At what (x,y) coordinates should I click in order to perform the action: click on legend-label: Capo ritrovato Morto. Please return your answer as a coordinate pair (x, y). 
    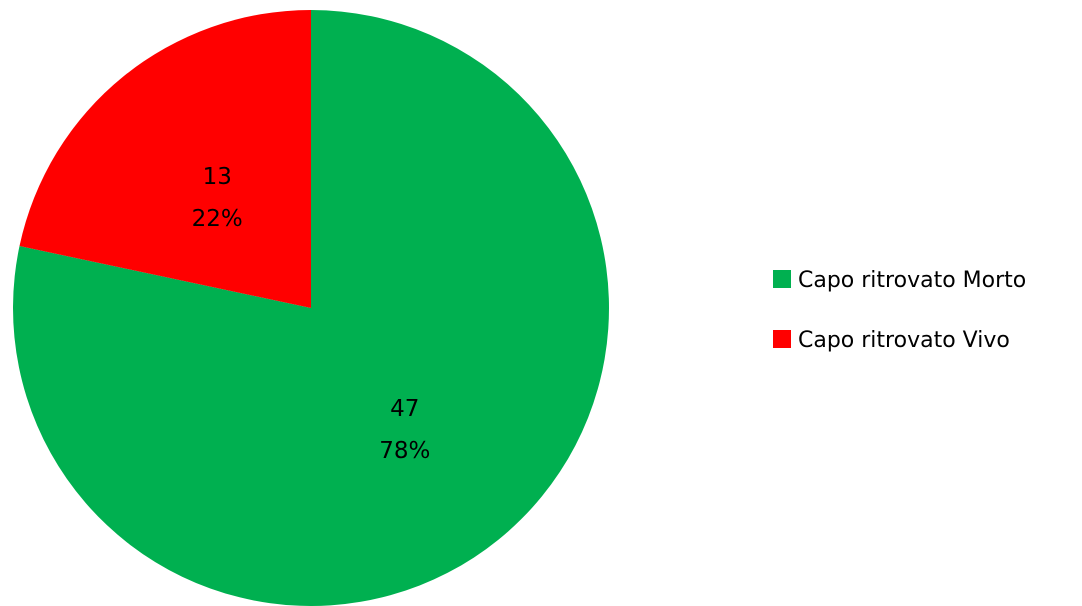
    Looking at the image, I should click on (912, 280).